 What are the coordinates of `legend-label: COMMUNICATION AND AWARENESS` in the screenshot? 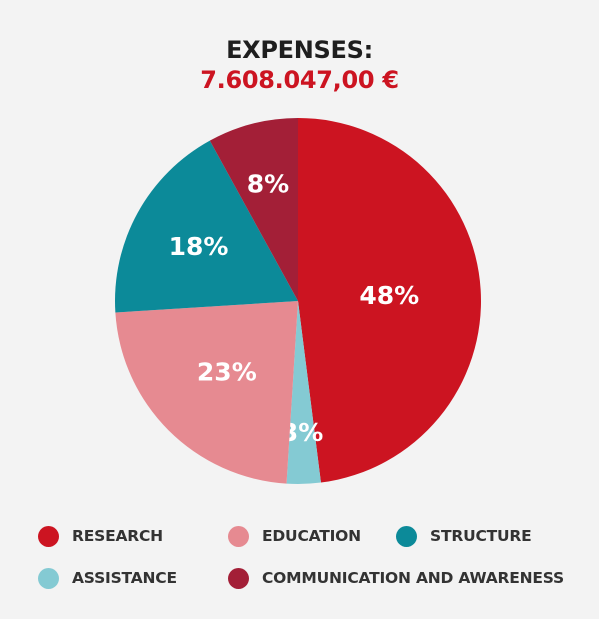 It's located at (413, 578).